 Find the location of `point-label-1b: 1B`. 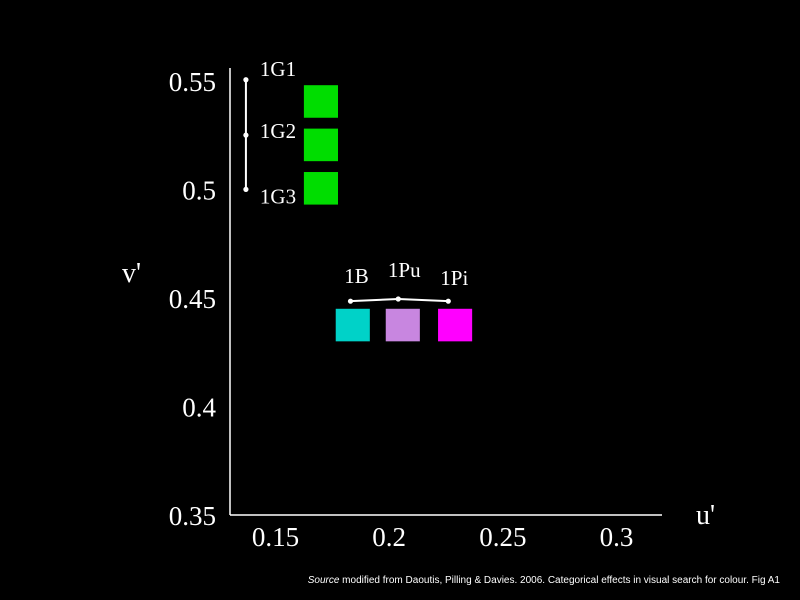

point-label-1b: 1B is located at coordinates (356, 276).